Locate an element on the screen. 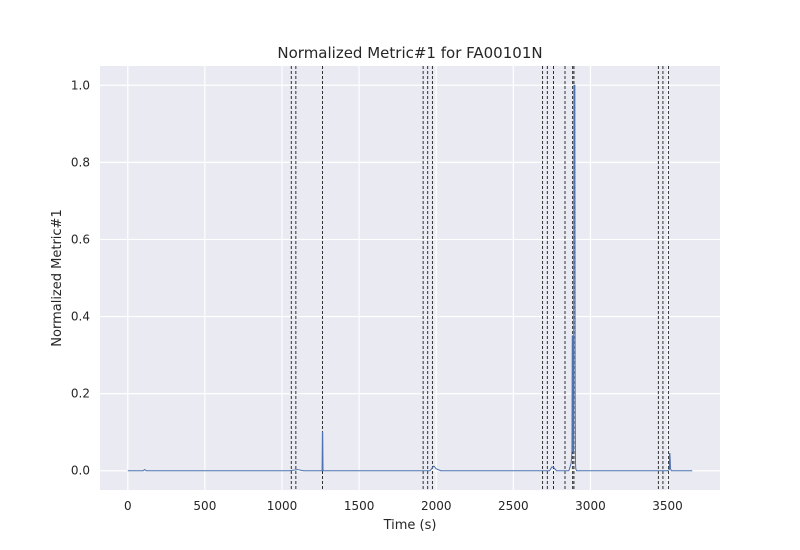  y-tick-label: 1.0 is located at coordinates (80, 85).